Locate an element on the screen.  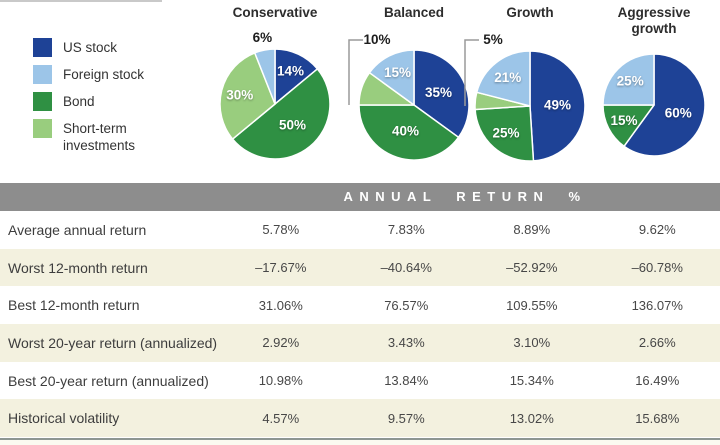
row-label: Best 12-month return is located at coordinates (74, 305).